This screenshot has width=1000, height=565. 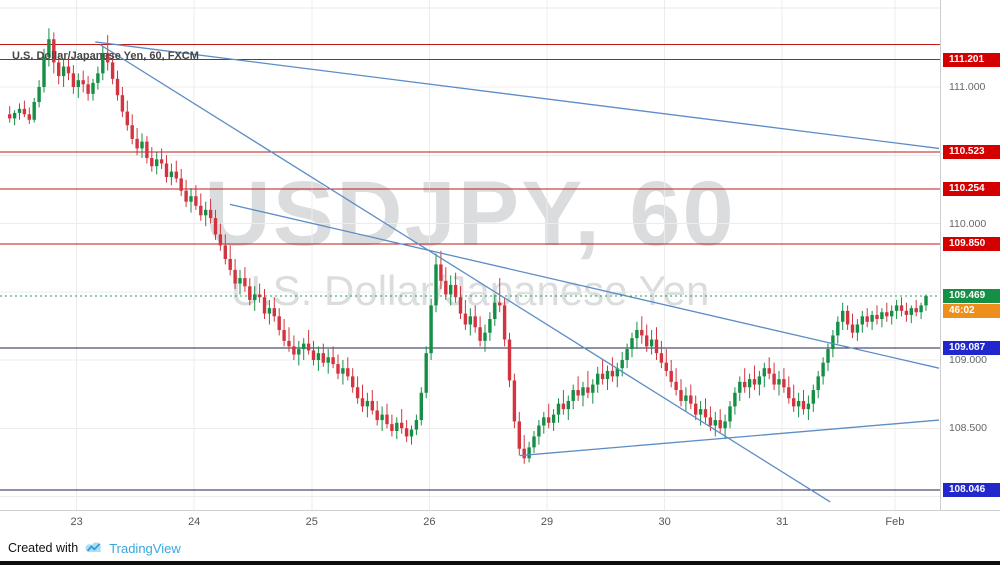 I want to click on time-axis-label: Feb, so click(x=895, y=522).